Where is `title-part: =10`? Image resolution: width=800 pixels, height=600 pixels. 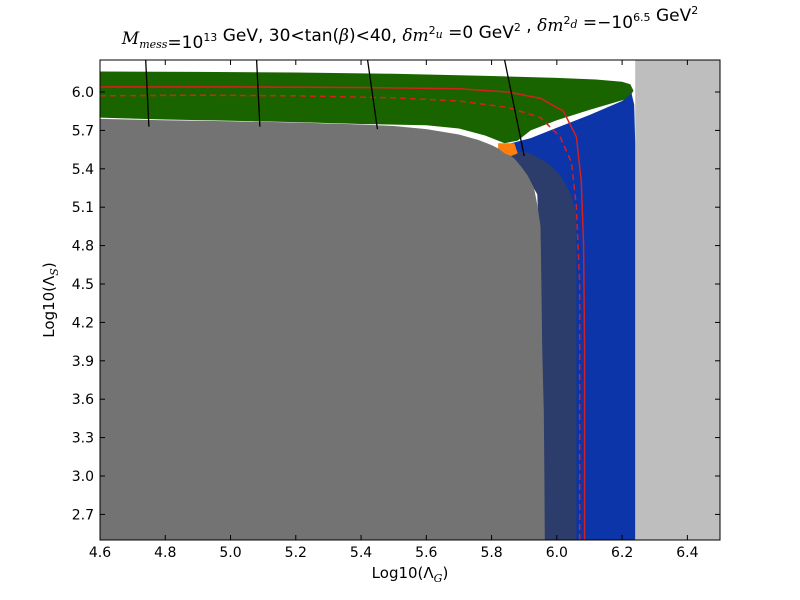
title-part: =10 is located at coordinates (185, 43).